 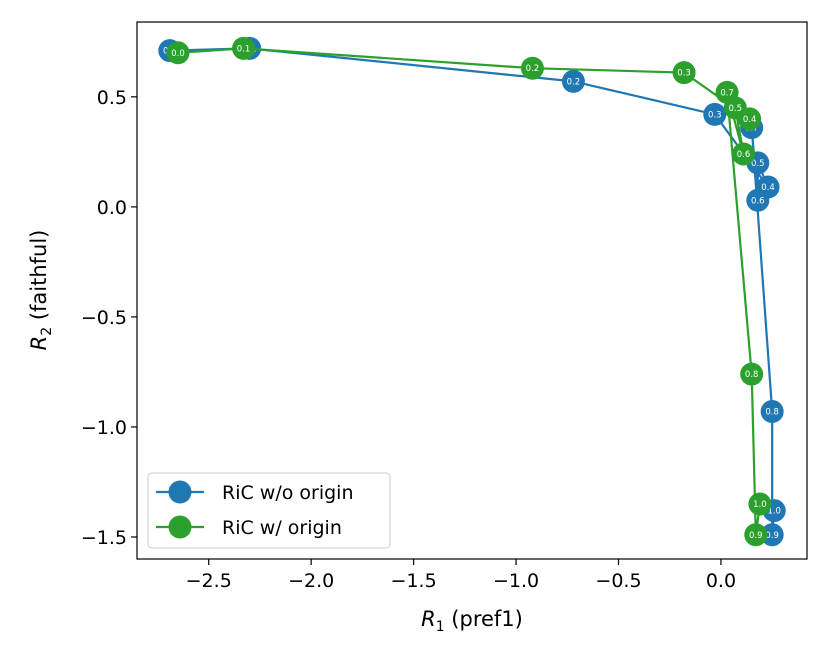 I want to click on y-axis: 0.5 0.0 −0.5 −1.0 −1.5, so click(x=109, y=318).